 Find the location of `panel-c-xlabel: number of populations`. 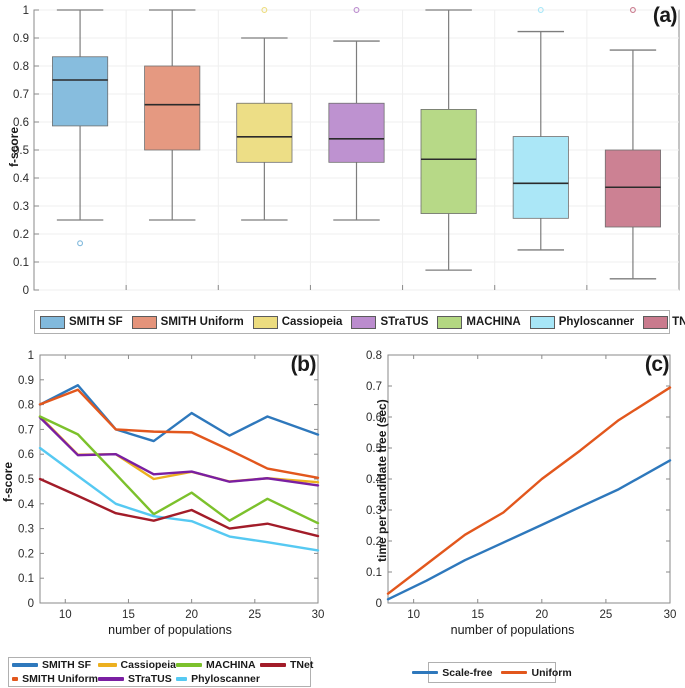

panel-c-xlabel: number of populations is located at coordinates (512, 630).